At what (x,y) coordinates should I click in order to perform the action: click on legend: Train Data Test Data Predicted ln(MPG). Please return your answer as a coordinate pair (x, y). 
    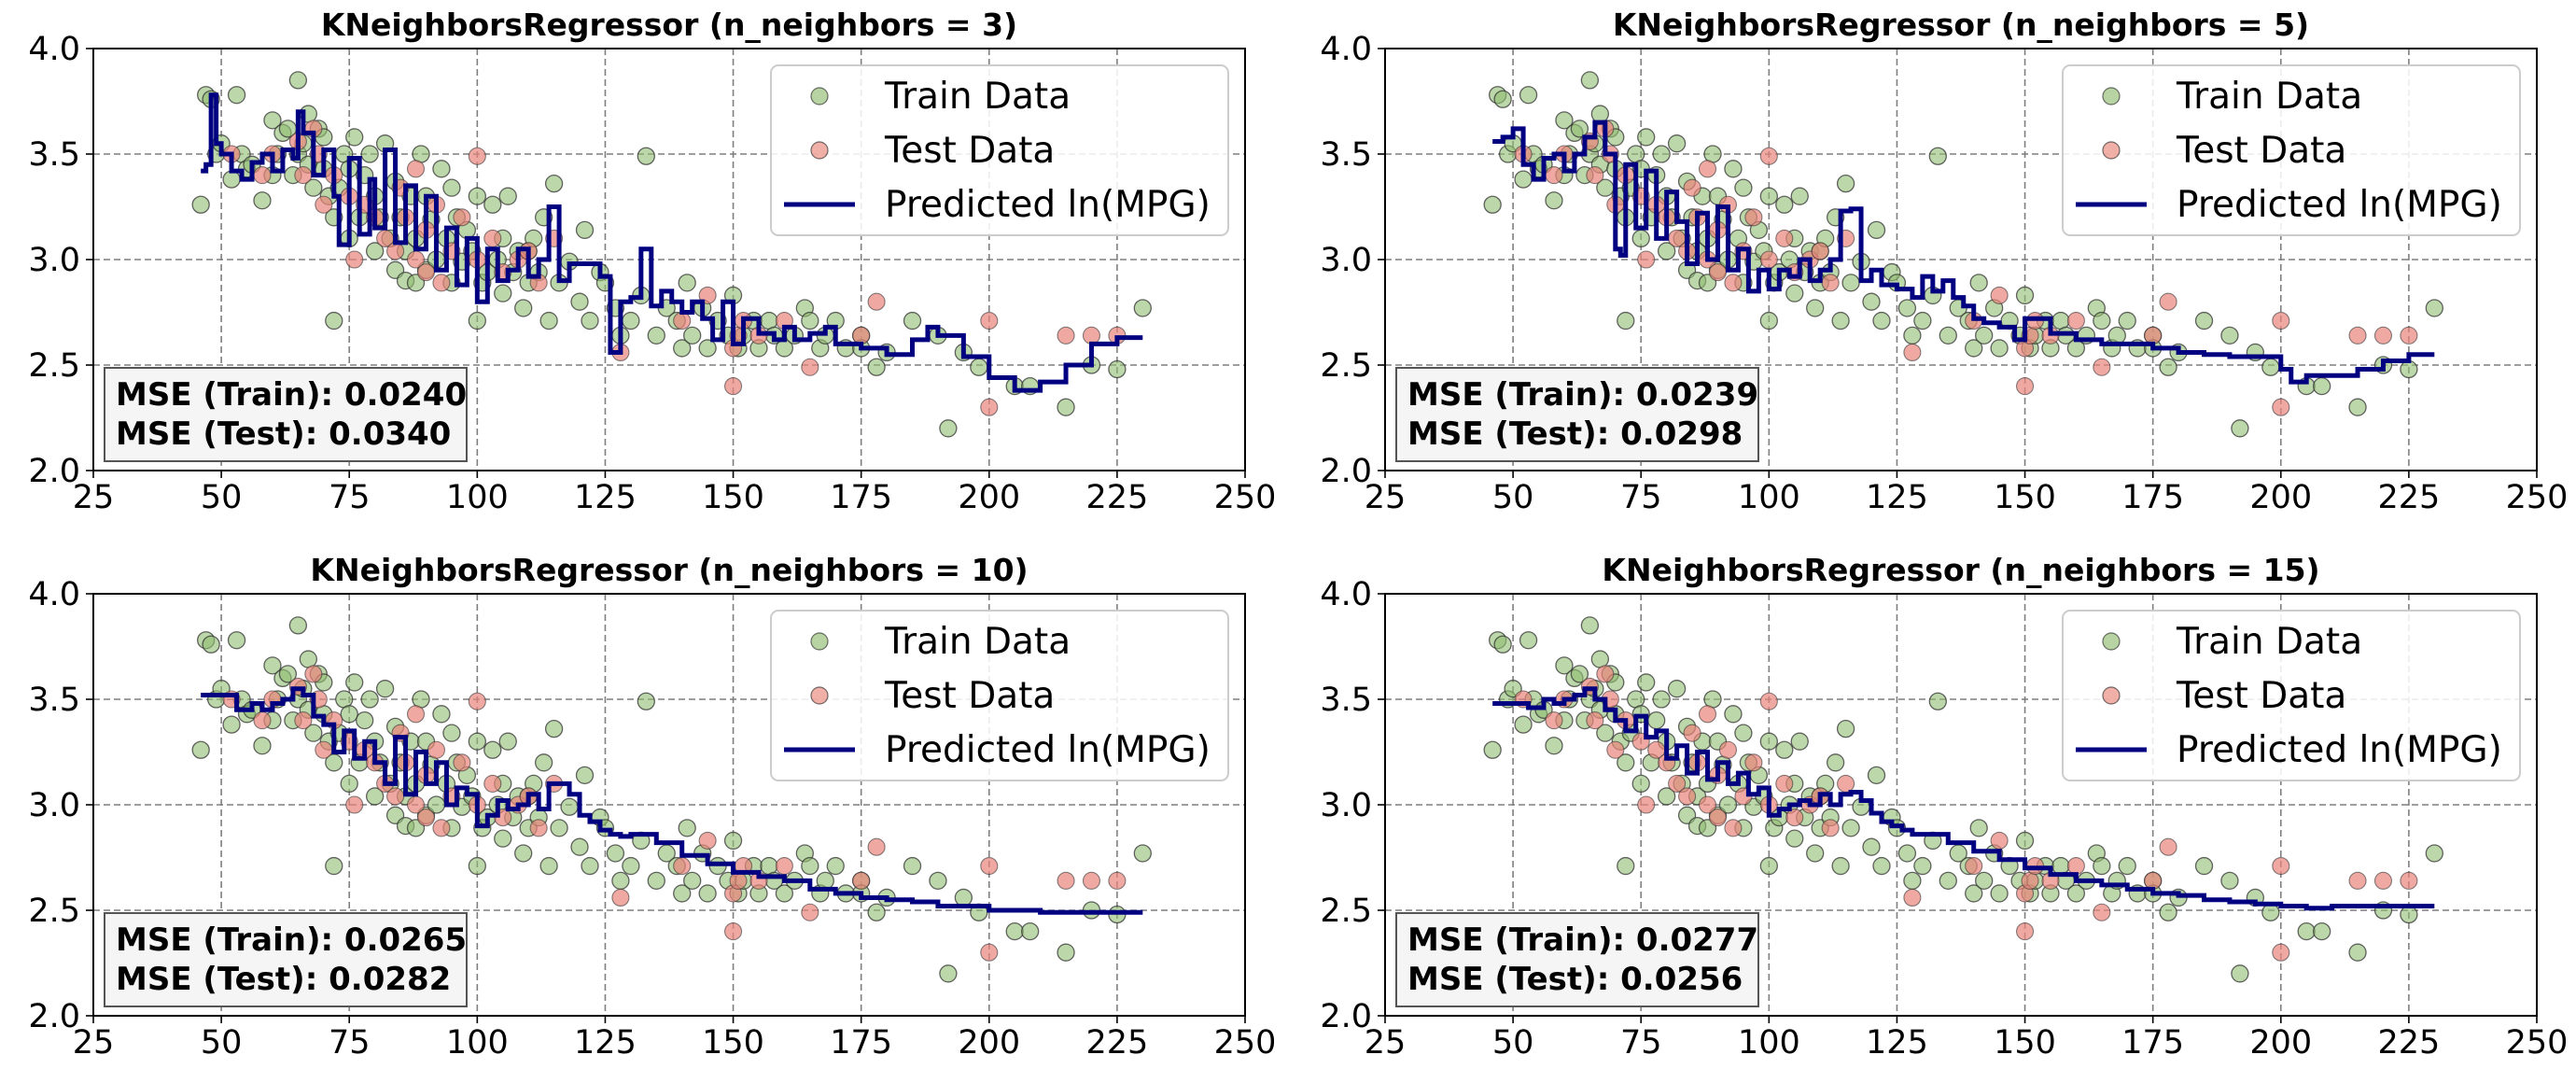
    Looking at the image, I should click on (999, 695).